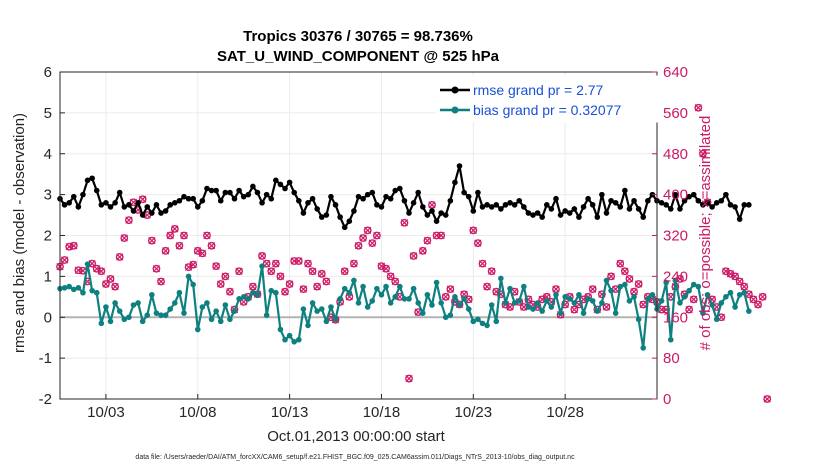 This screenshot has width=830, height=470. I want to click on x-axis-ticks: 10/03 10/08 10/13 10/18 10/23 10/28, so click(335, 407).